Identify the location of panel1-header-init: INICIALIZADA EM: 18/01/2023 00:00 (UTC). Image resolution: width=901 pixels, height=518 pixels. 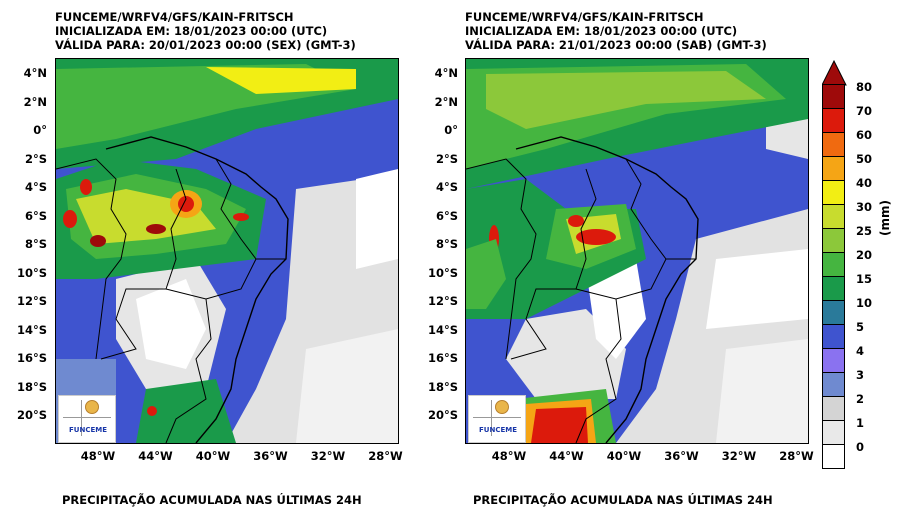
(191, 31).